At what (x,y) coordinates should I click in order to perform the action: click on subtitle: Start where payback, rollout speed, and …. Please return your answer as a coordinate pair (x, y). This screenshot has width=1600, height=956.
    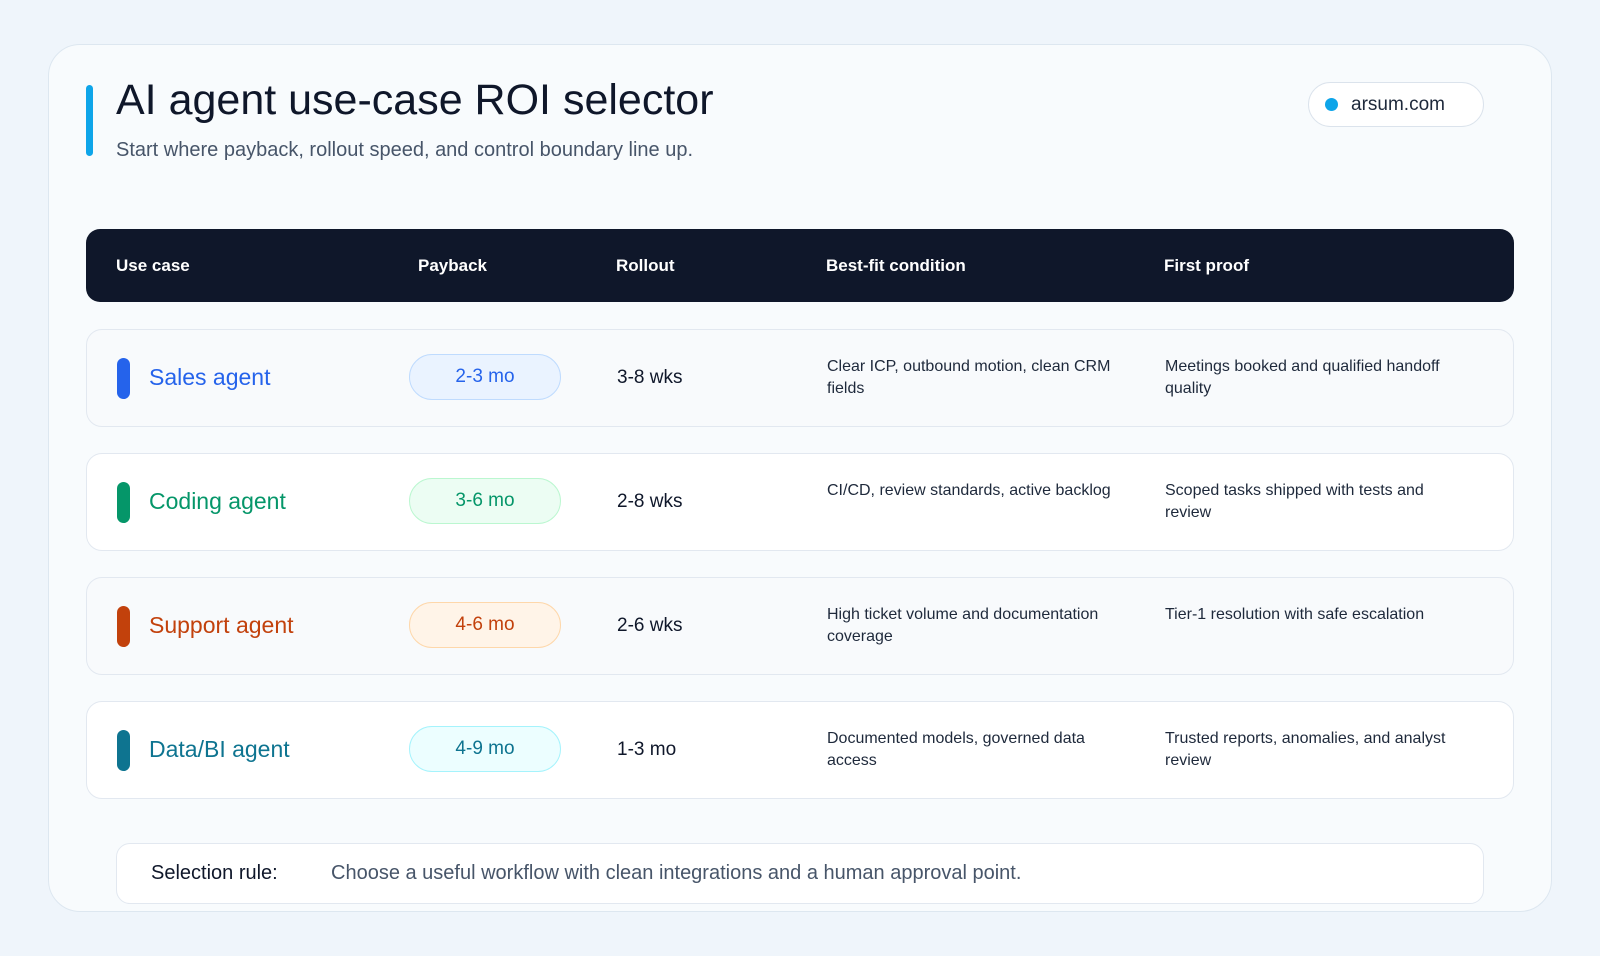
    Looking at the image, I should click on (405, 150).